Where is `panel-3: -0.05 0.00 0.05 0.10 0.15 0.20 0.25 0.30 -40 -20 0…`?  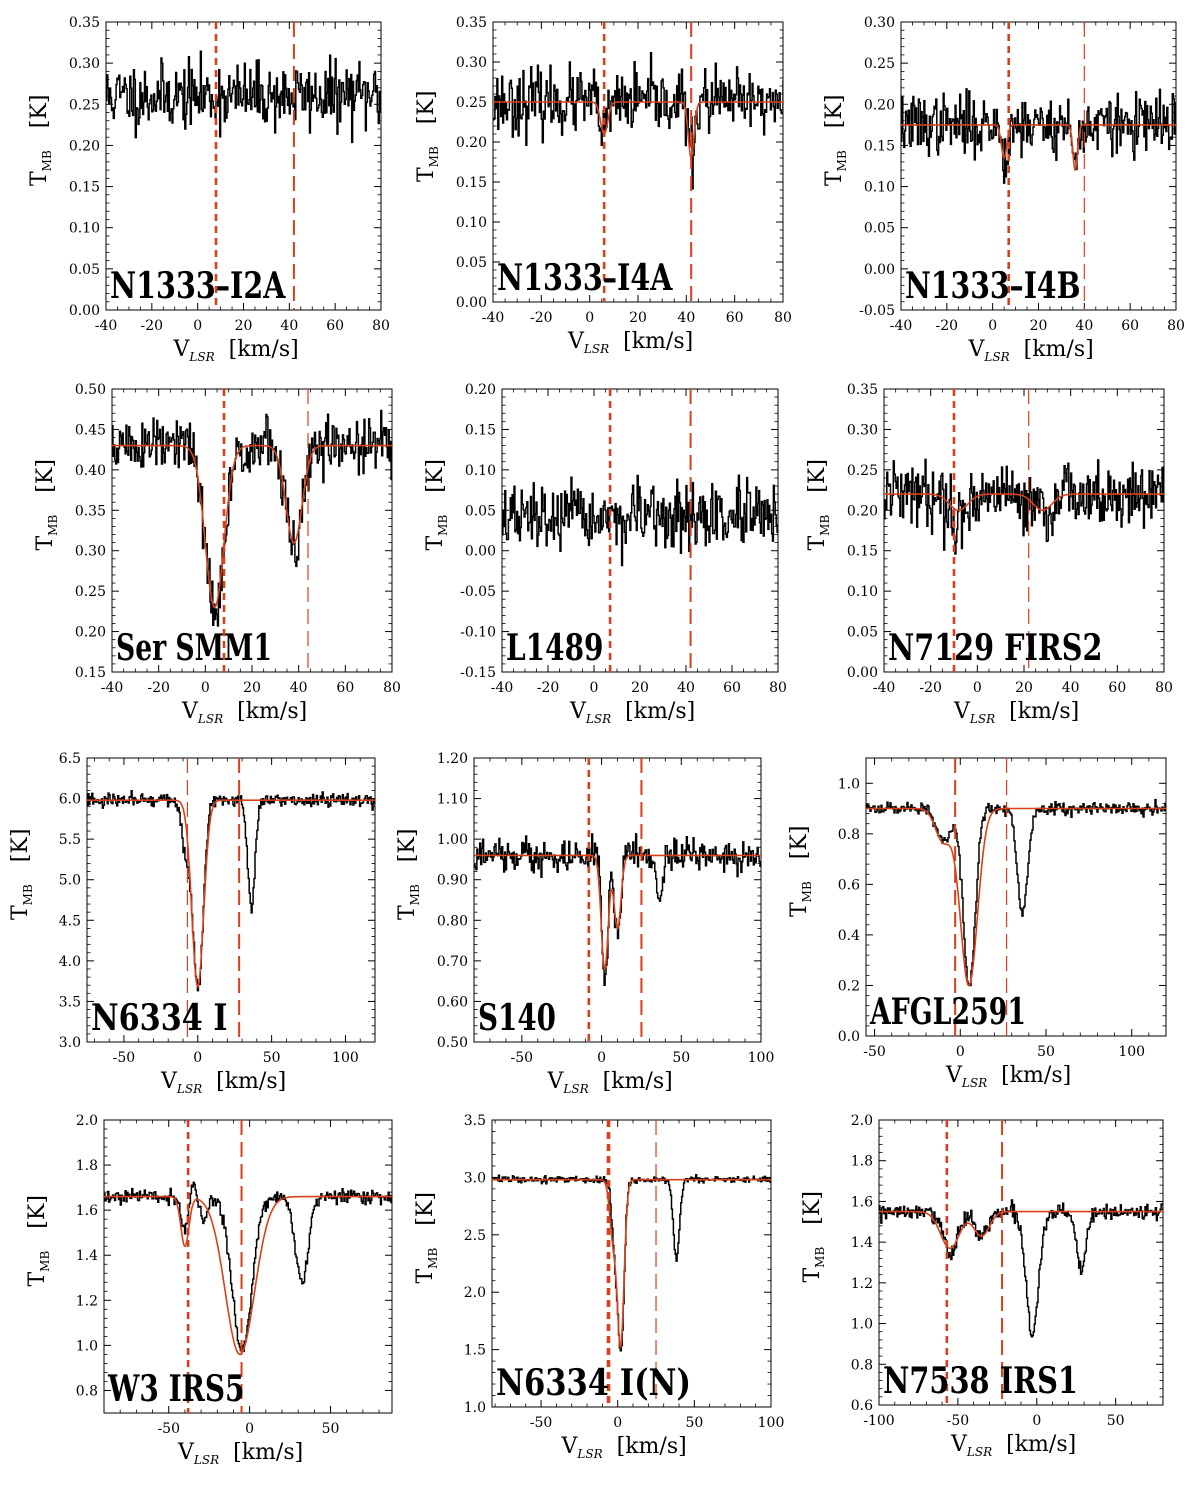 panel-3: -0.05 0.00 0.05 0.10 0.15 0.20 0.25 0.30 -40 -20 0… is located at coordinates (1003, 189).